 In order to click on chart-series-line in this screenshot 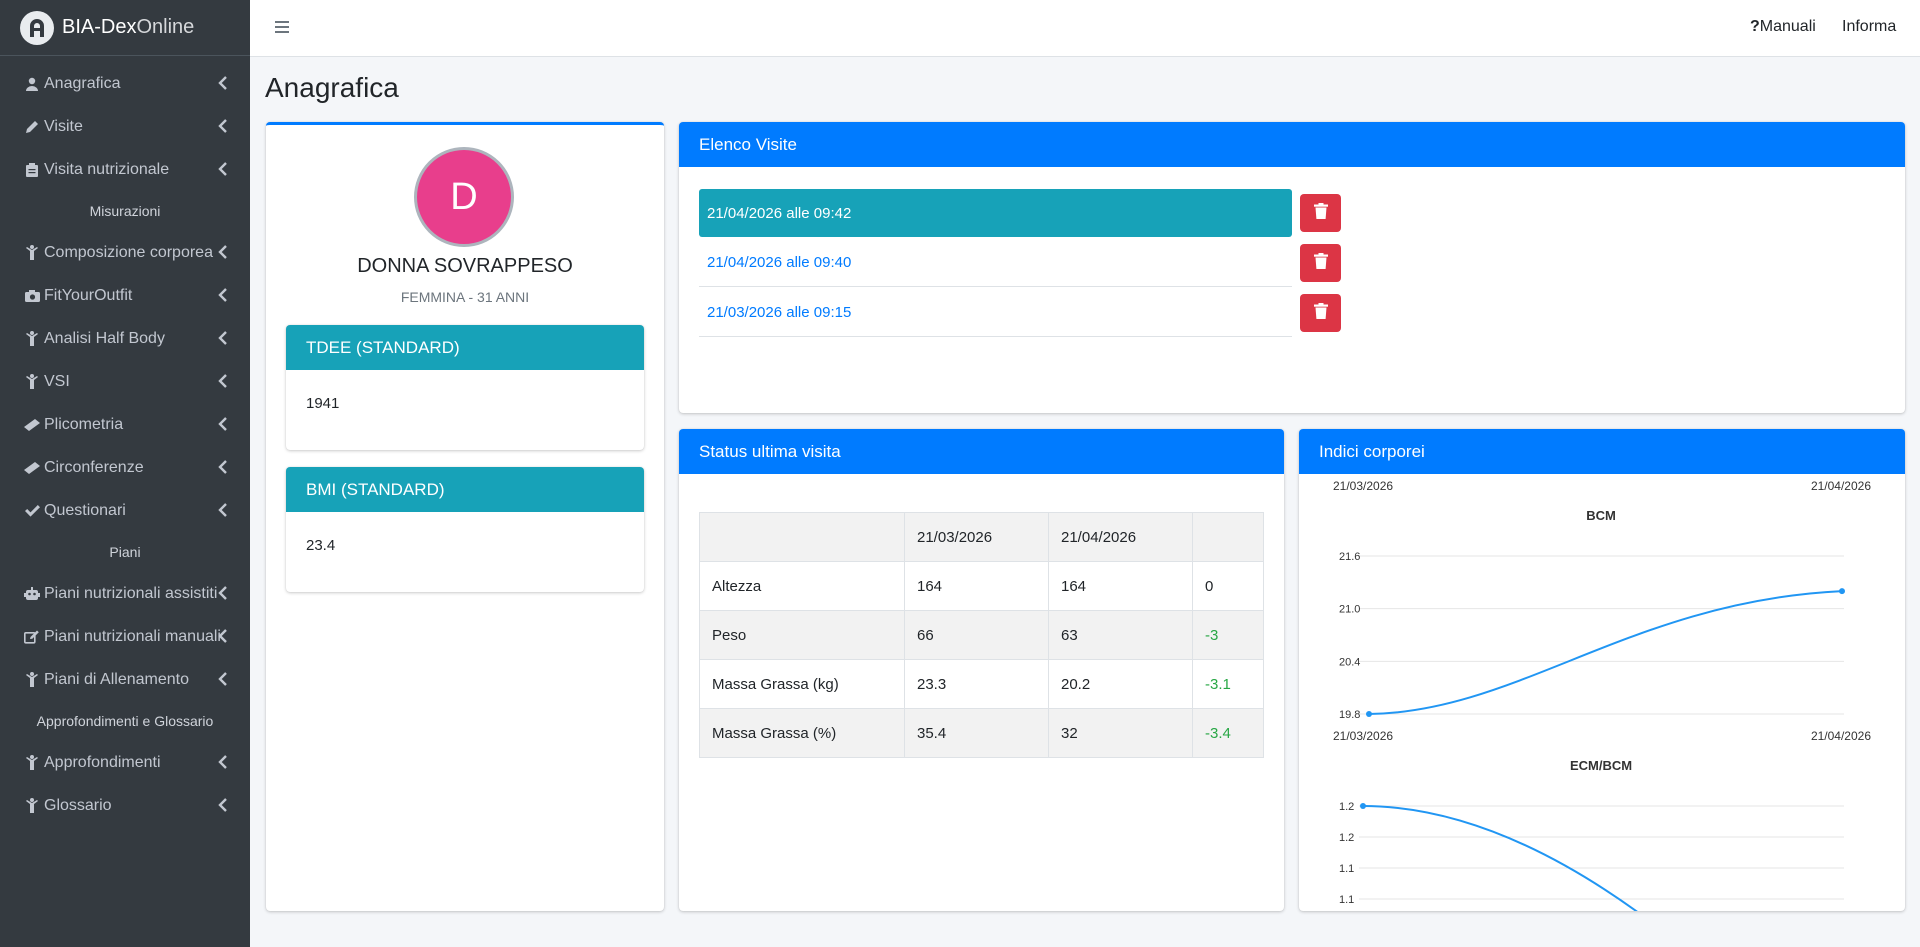, I will do `click(1500, 858)`.